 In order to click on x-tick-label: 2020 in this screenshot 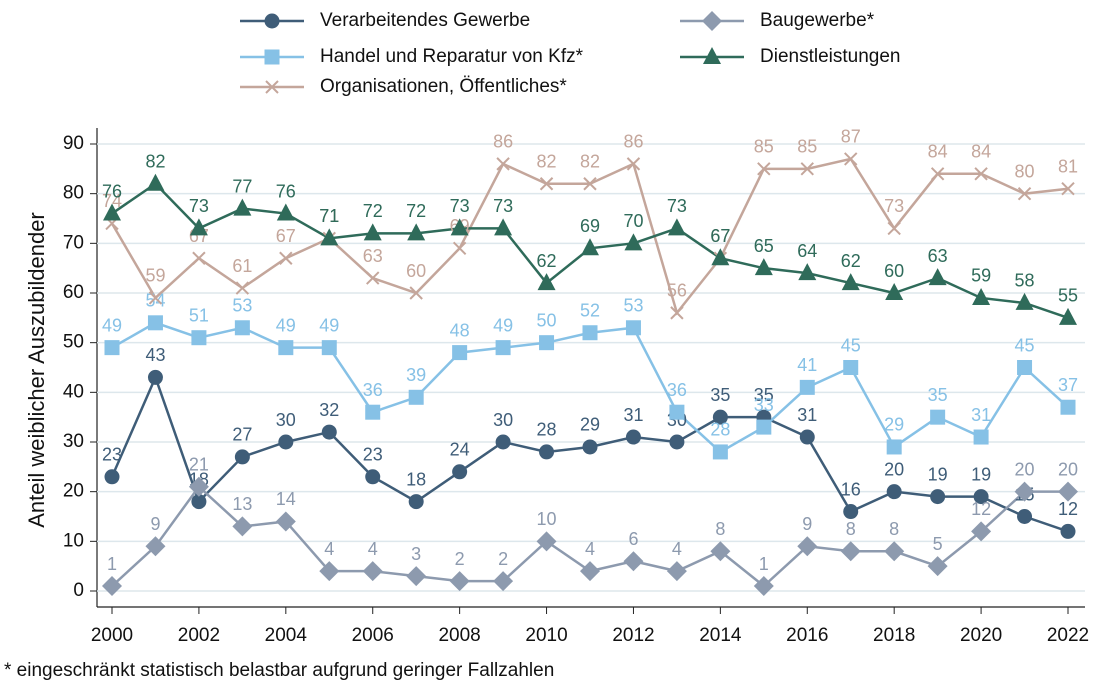, I will do `click(981, 635)`.